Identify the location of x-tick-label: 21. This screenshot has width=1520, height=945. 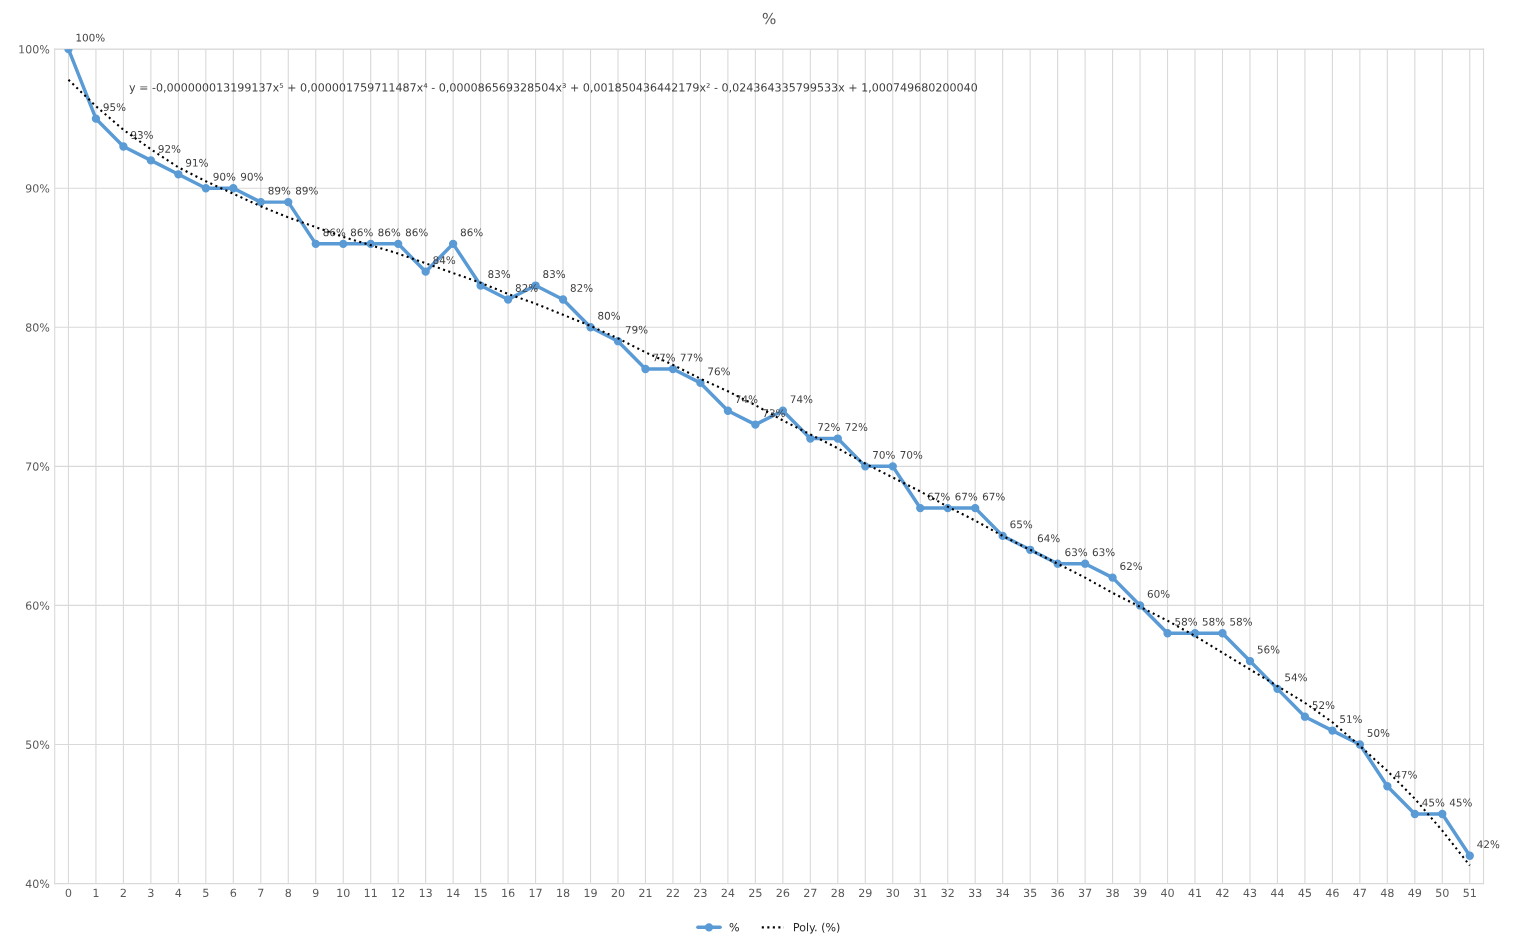
(645, 892).